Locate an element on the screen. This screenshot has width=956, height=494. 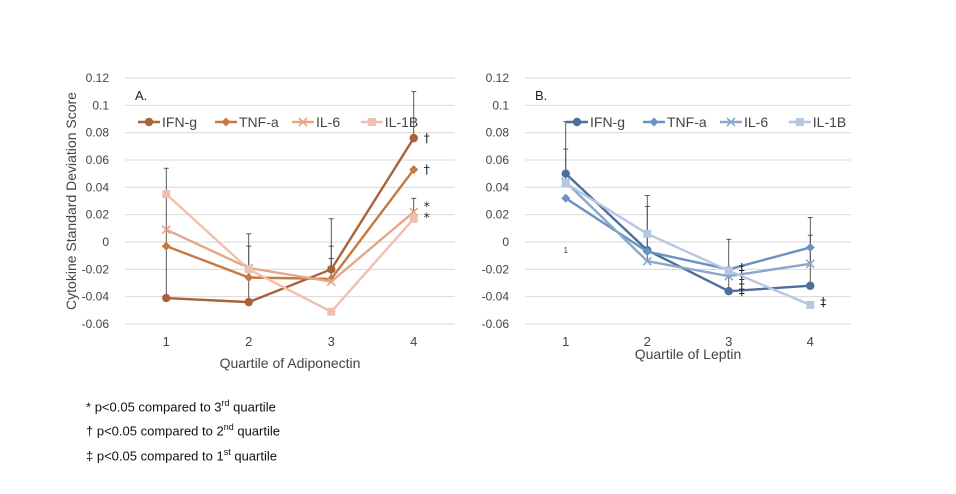
panel-label: A. is located at coordinates (141, 95).